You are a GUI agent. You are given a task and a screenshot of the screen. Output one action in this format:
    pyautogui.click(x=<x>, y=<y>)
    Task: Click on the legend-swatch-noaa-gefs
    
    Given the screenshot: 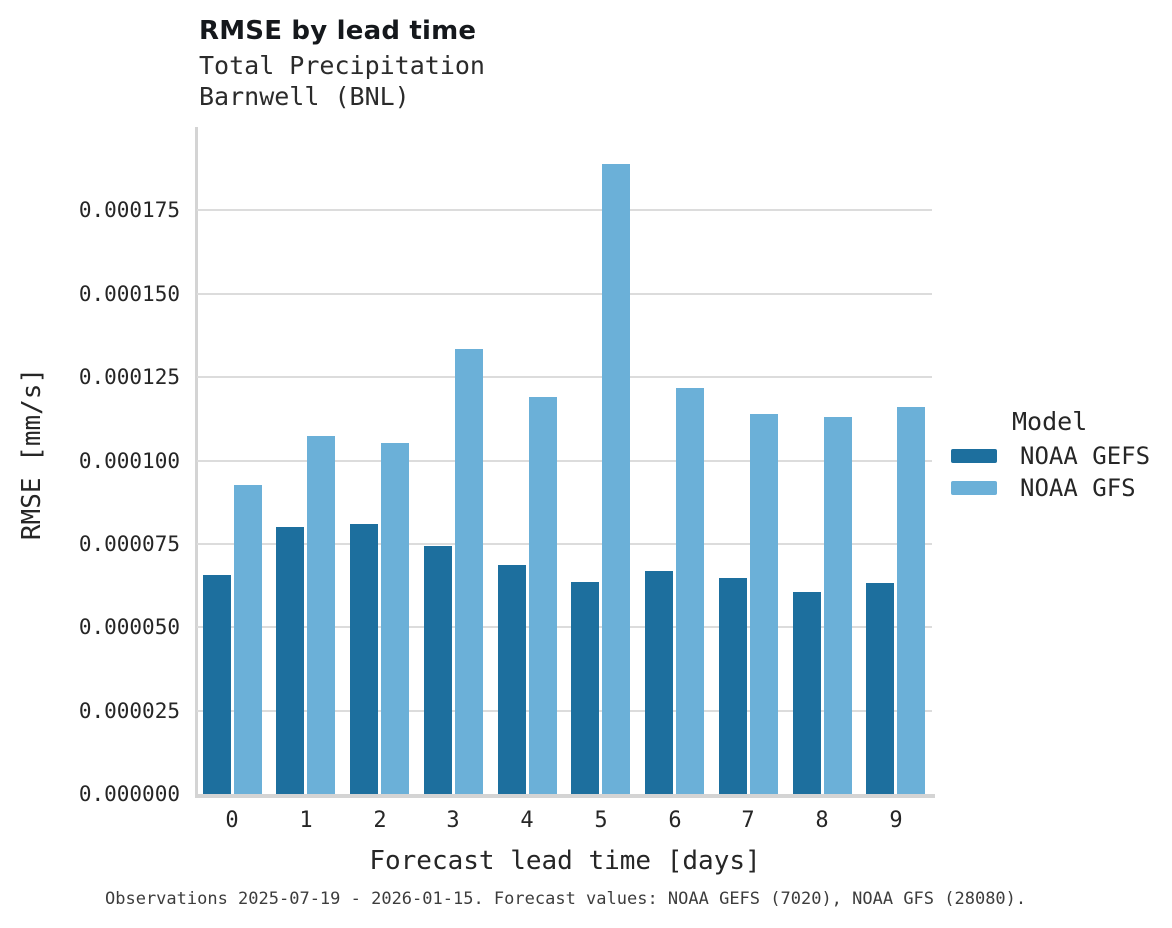 What is the action you would take?
    pyautogui.click(x=974, y=456)
    